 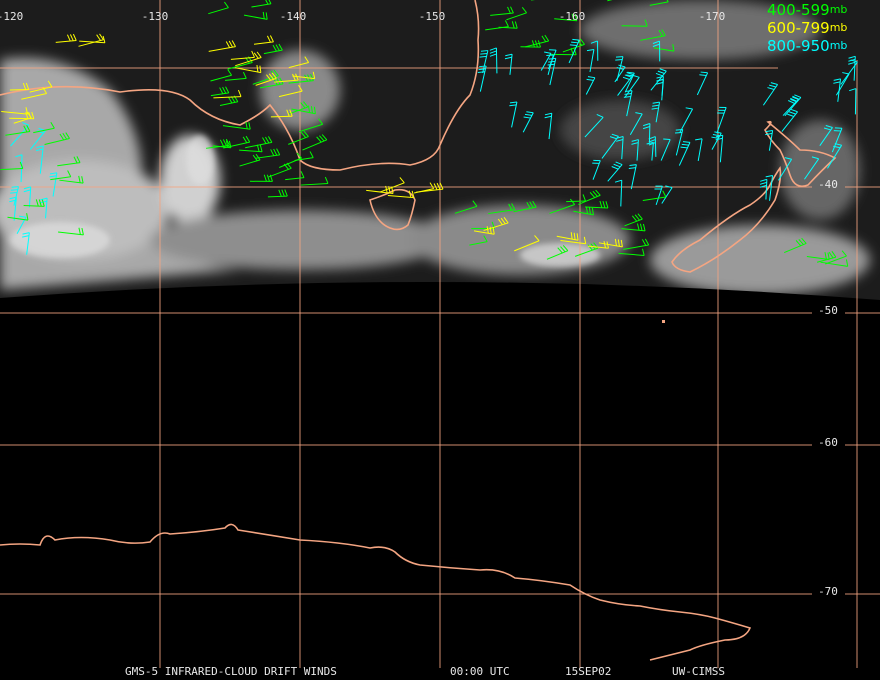 I want to click on longitude-label: -150, so click(x=432, y=16).